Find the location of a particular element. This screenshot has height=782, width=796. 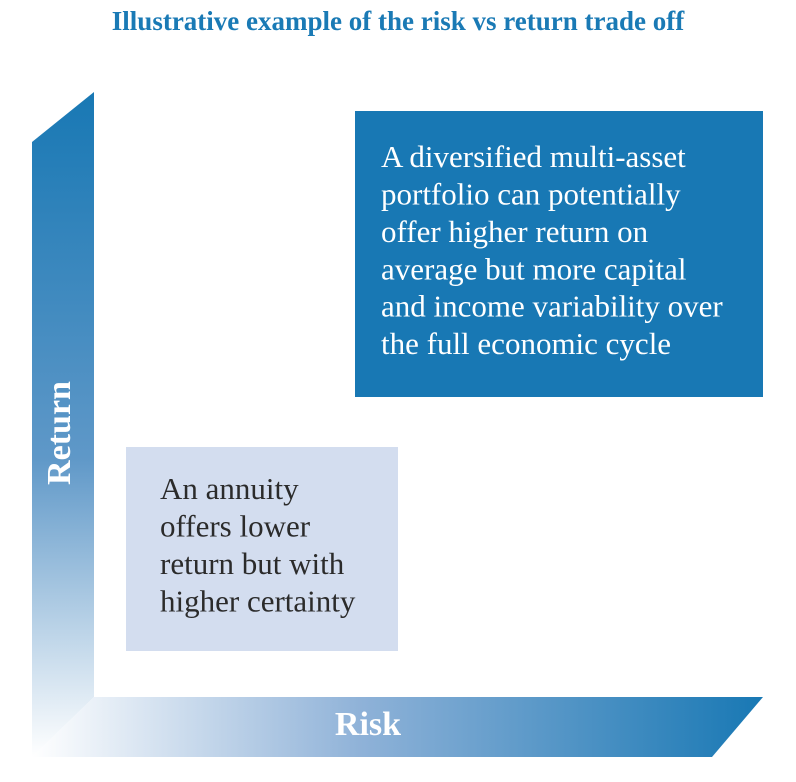

x-axis-arrow is located at coordinates (397, 727).